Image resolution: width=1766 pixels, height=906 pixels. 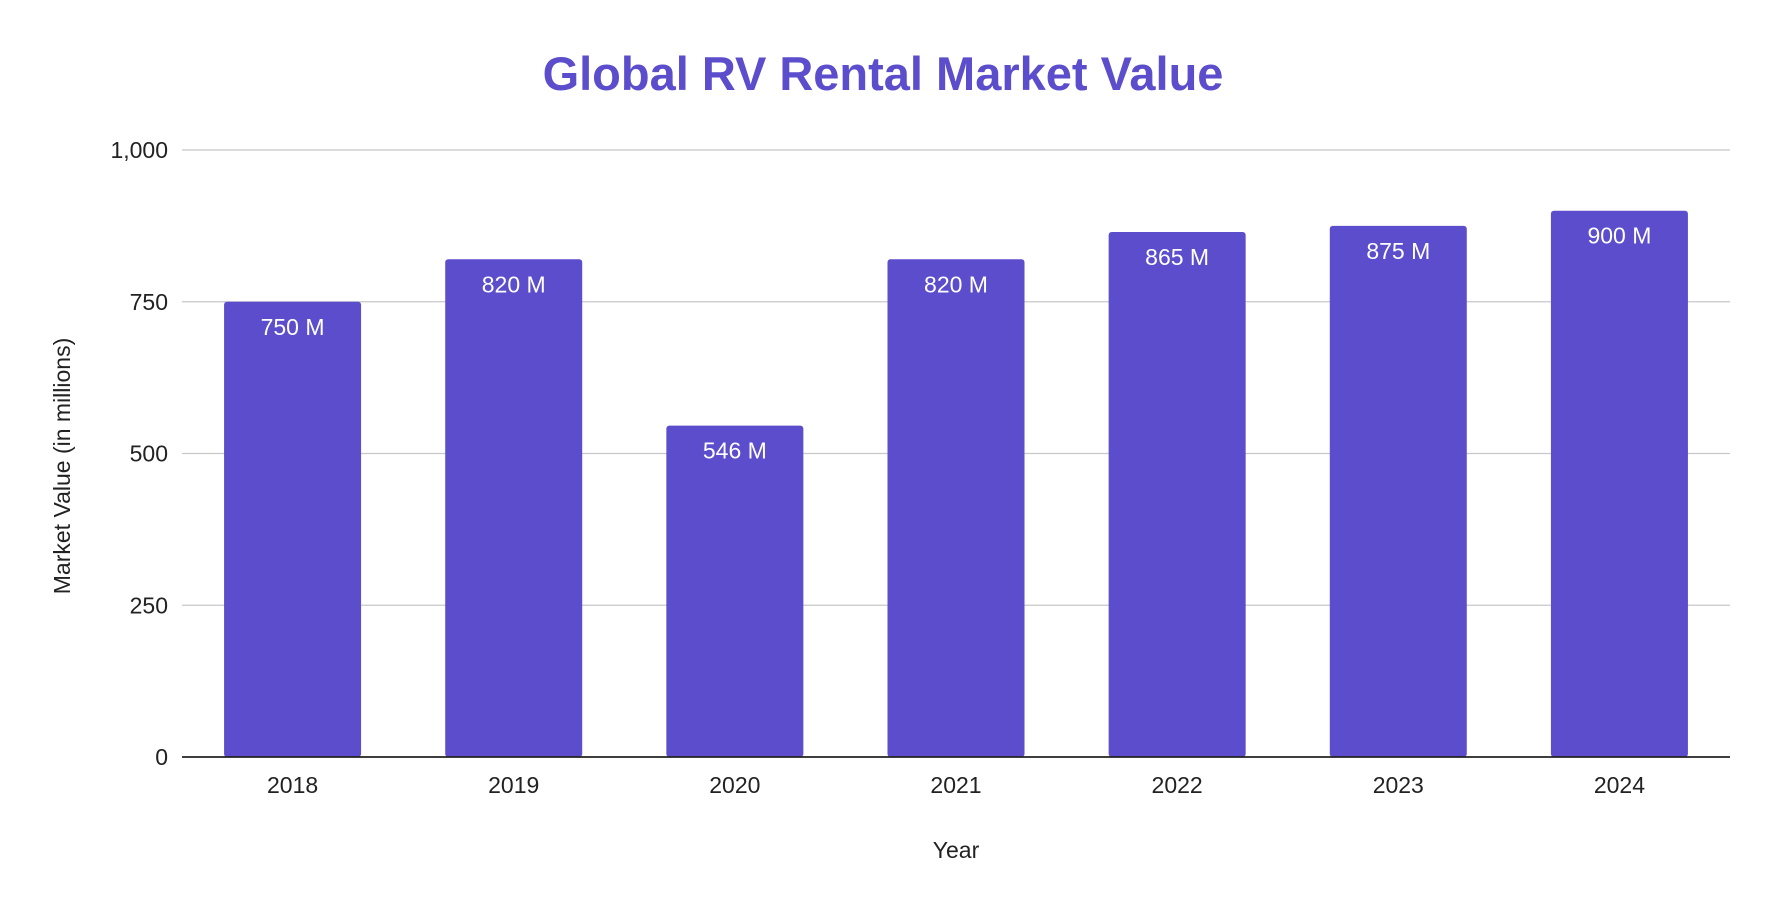 What do you see at coordinates (1619, 785) in the screenshot?
I see `x-tick-label: 2024` at bounding box center [1619, 785].